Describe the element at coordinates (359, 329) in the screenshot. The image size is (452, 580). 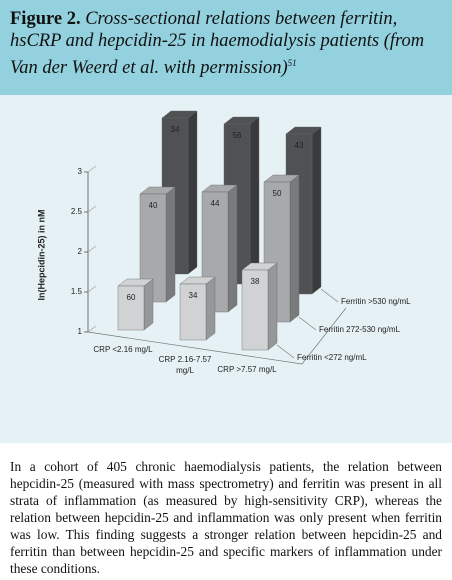
I see `legend-label: Ferritin 272-530 ng/mL` at that location.